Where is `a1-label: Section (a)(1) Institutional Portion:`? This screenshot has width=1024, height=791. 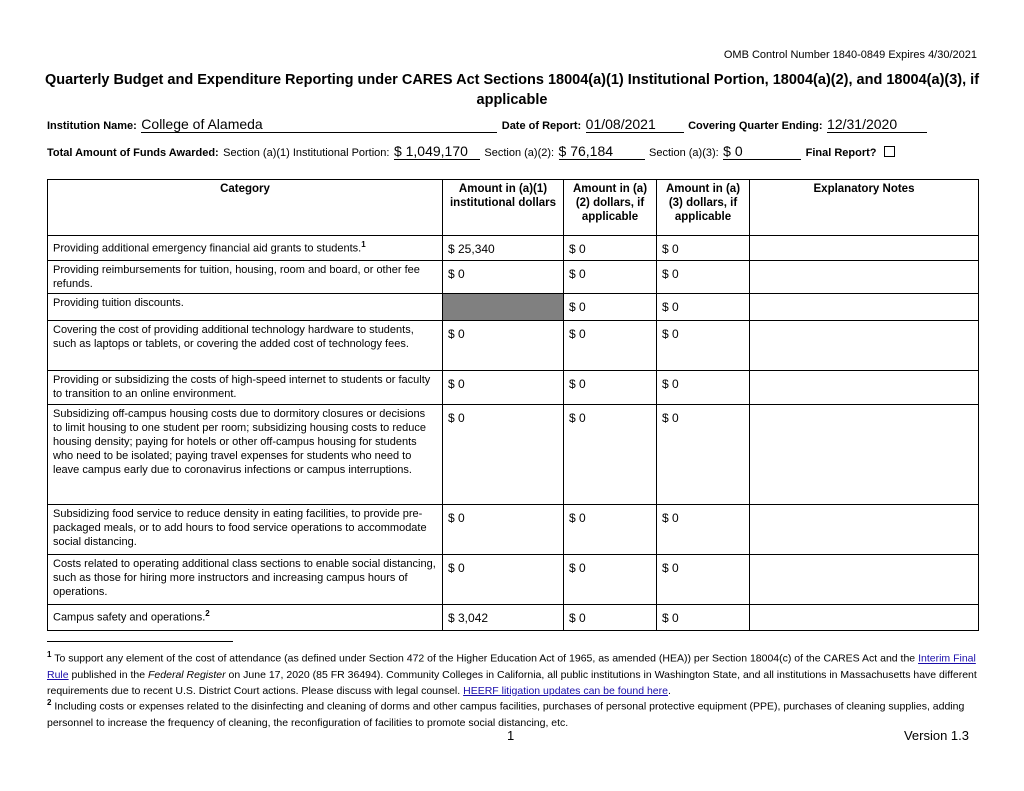
a1-label: Section (a)(1) Institutional Portion: is located at coordinates (306, 153).